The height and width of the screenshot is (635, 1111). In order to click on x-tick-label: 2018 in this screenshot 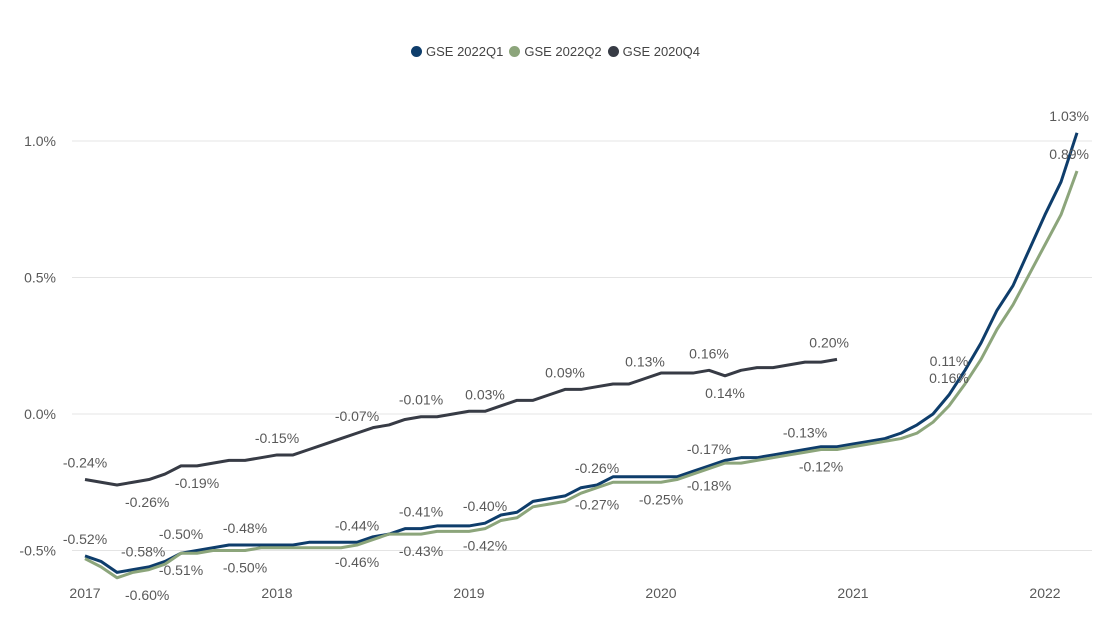, I will do `click(276, 593)`.